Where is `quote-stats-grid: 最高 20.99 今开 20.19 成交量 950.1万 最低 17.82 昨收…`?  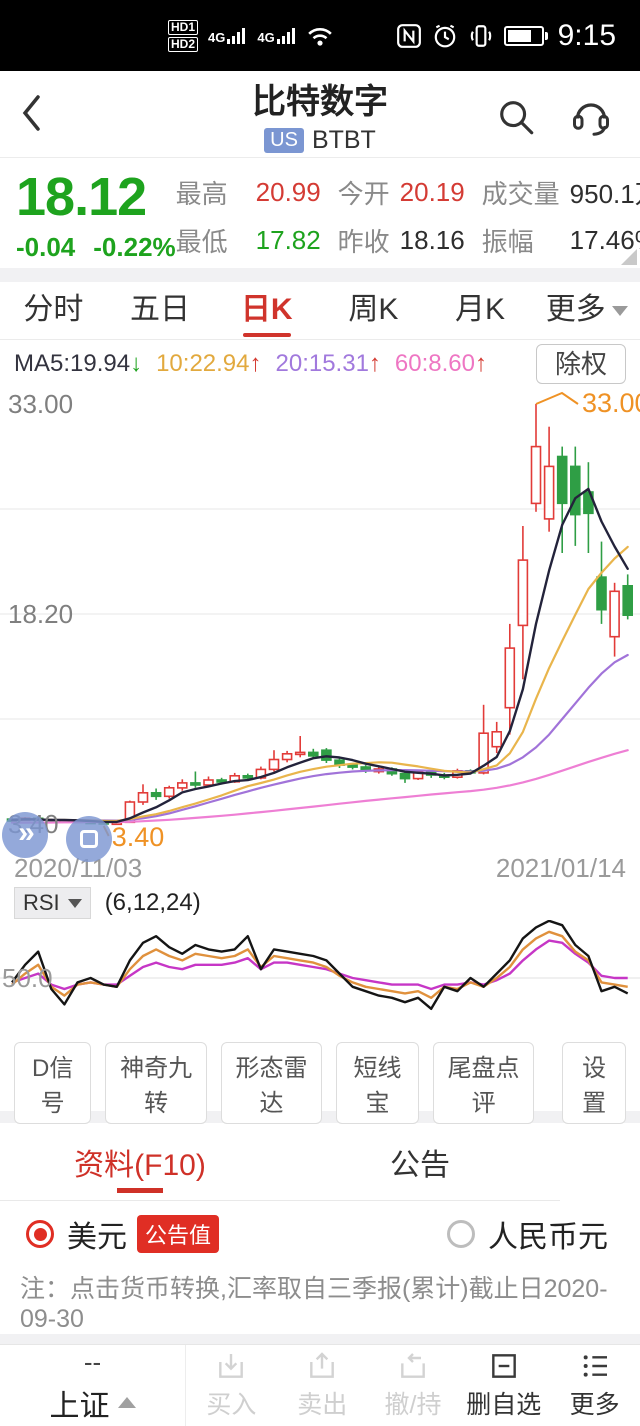
quote-stats-grid: 最高 20.99 今开 20.19 成交量 950.1万 最低 17.82 昨收… is located at coordinates (408, 218).